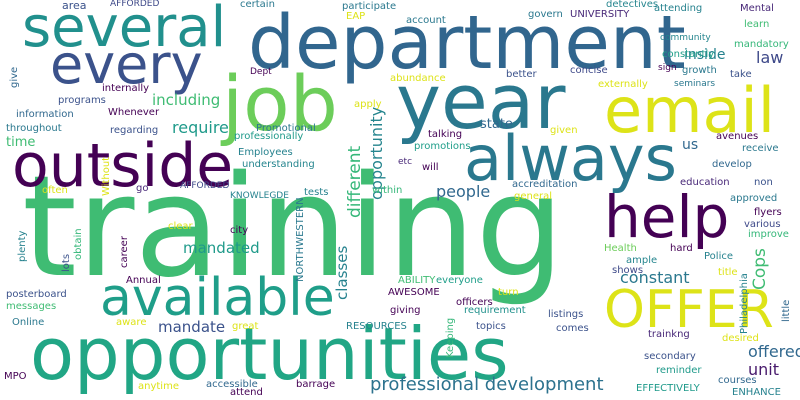 The image size is (800, 400). I want to click on word: certain, so click(257, 5).